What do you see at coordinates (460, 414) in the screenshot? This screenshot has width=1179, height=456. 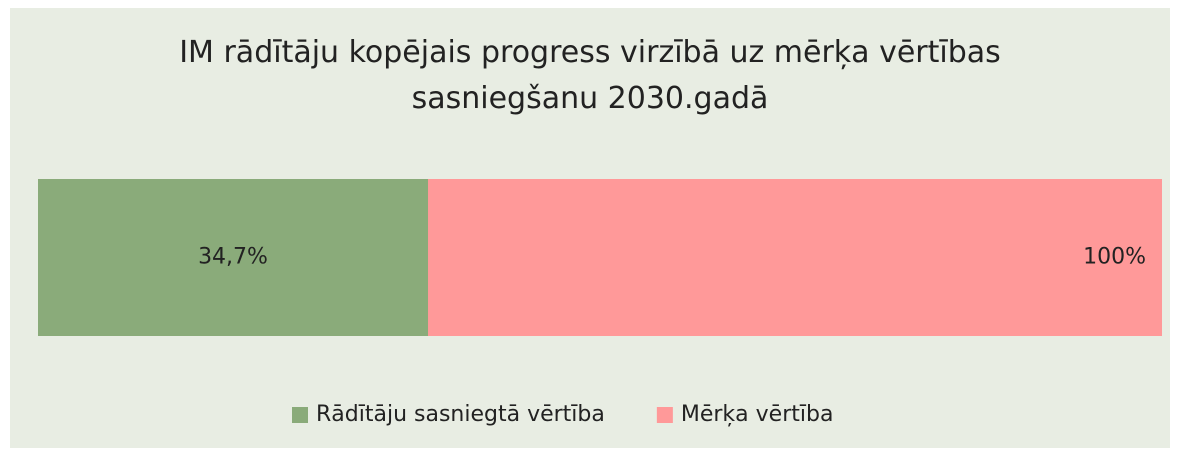 I see `legend-label: Rādītāju sasniegtā vērtība` at bounding box center [460, 414].